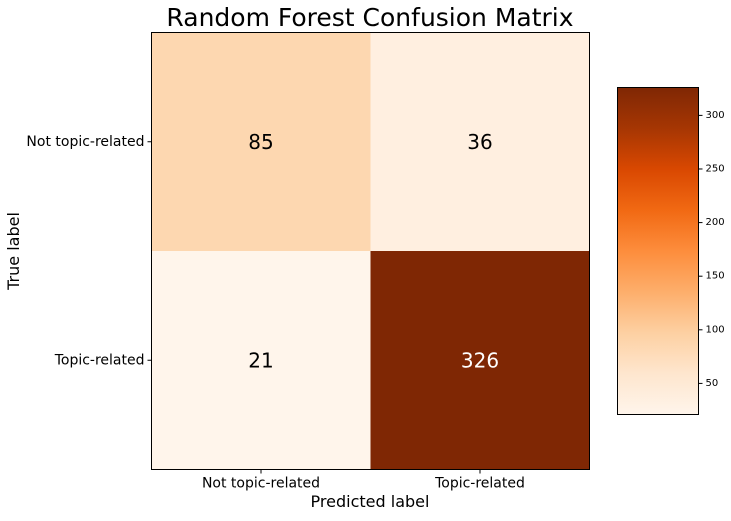 This screenshot has height=521, width=731. I want to click on colorbar-tick-label: 100, so click(715, 329).